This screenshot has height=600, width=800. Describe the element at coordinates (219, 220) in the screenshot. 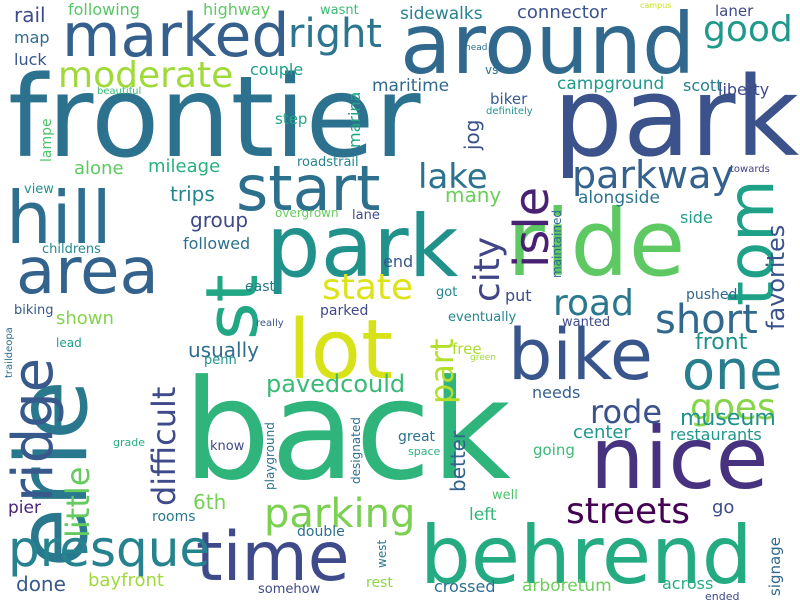

I see `word-group: group` at that location.